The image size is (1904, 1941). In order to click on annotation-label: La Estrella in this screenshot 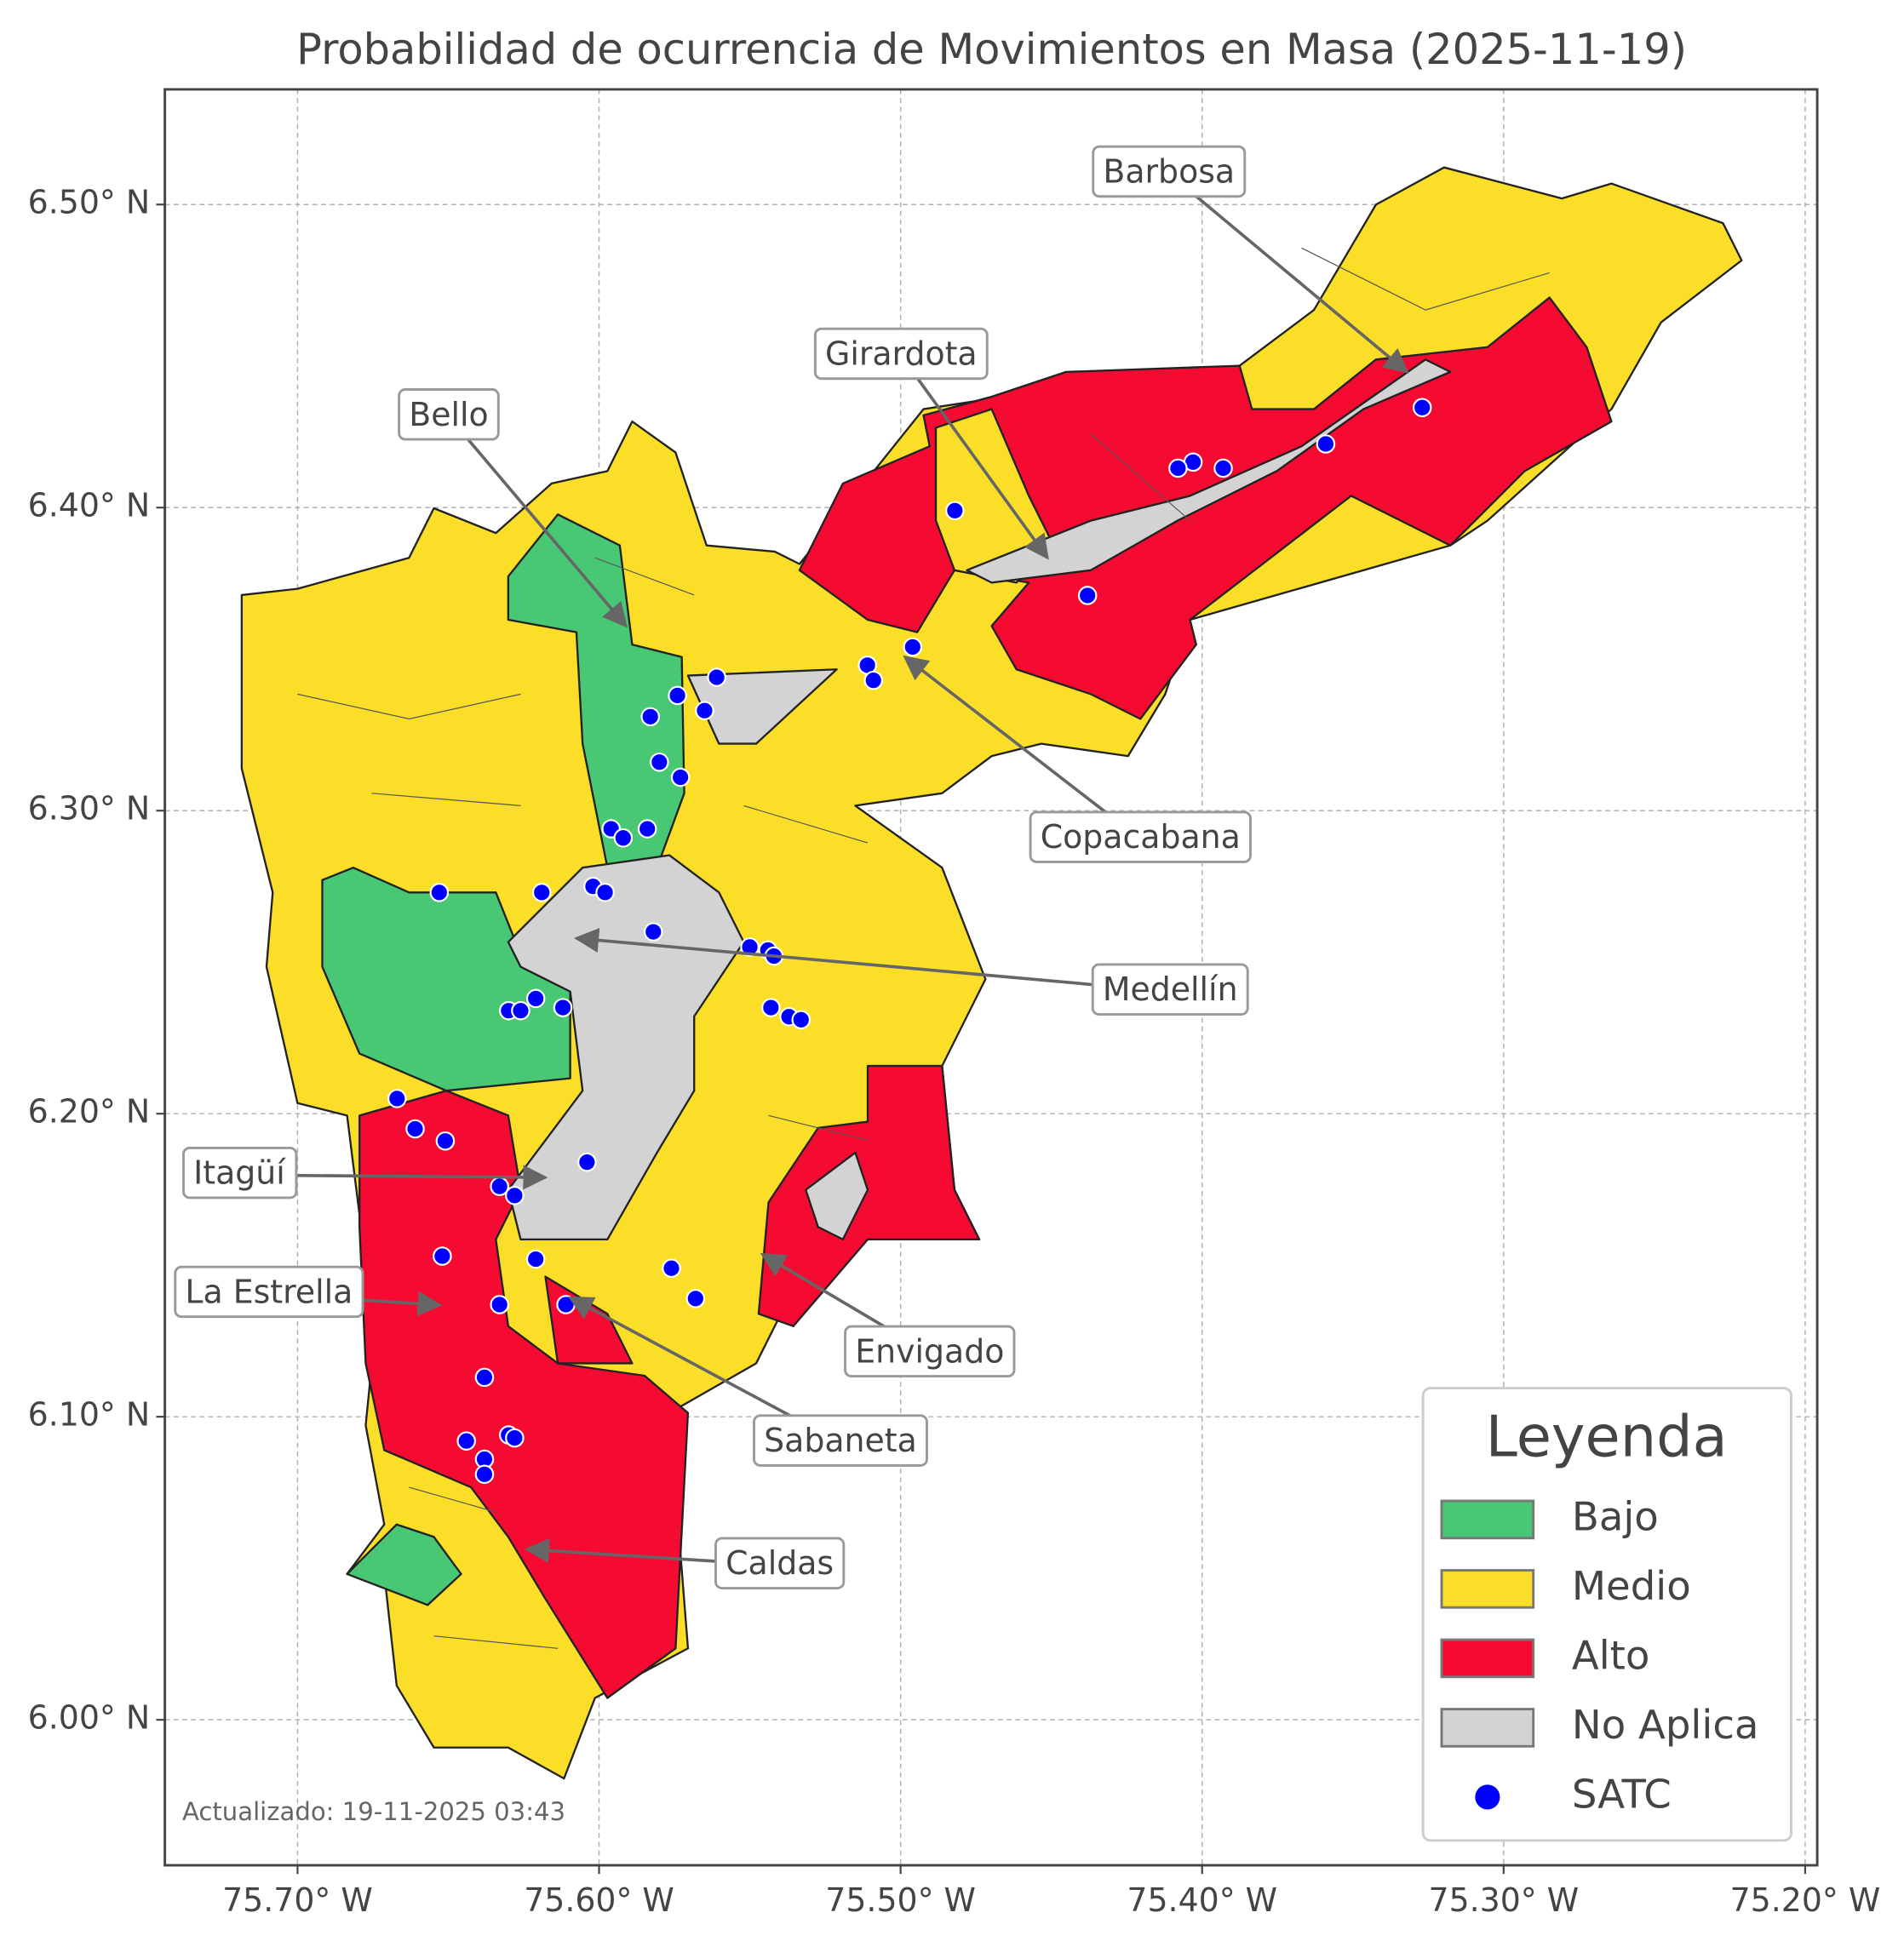, I will do `click(269, 1291)`.